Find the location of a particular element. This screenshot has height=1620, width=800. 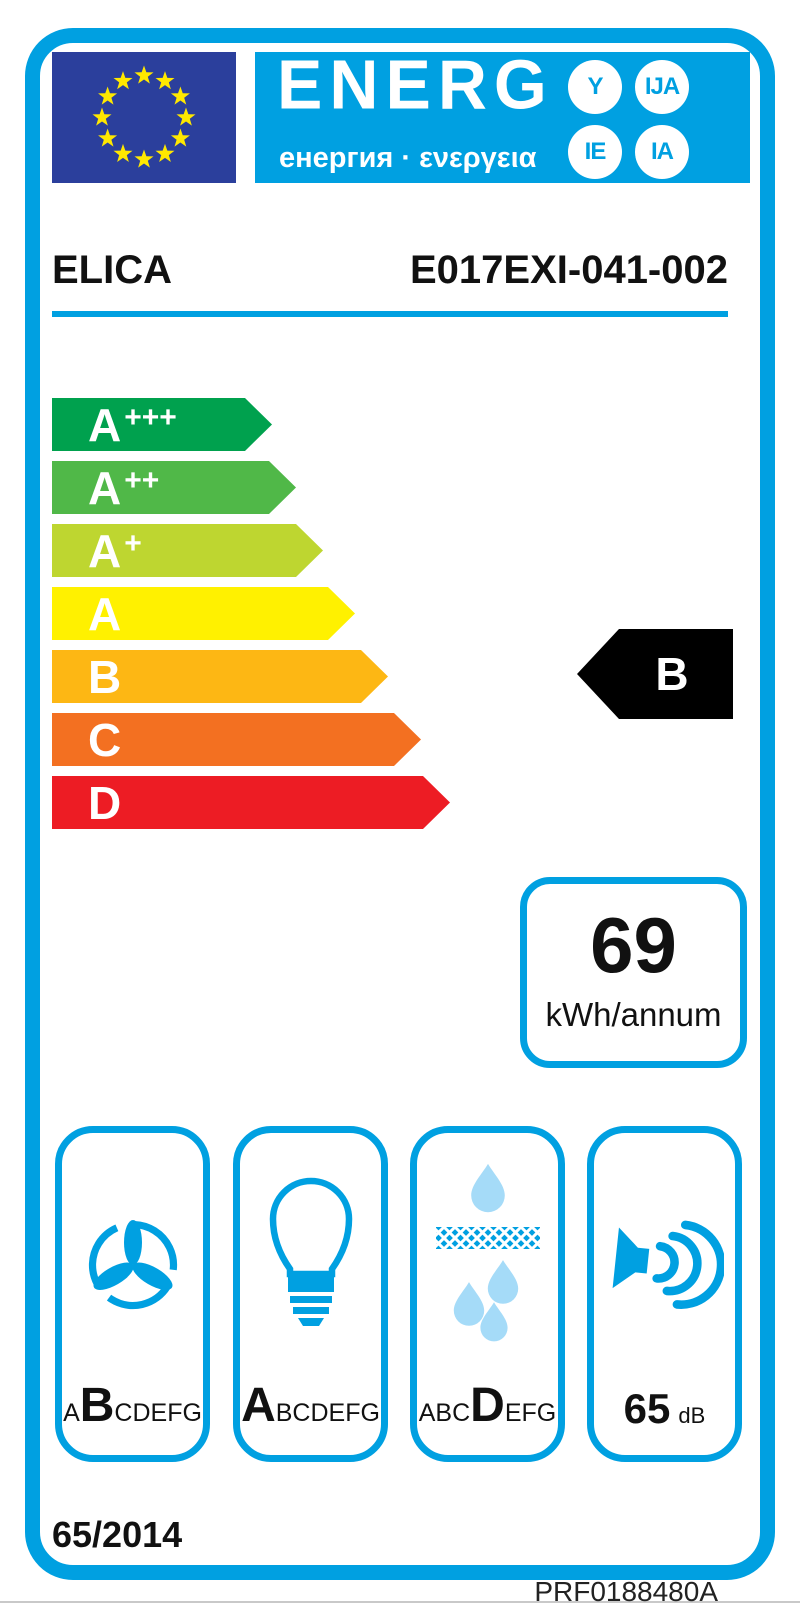

noise-value-row: 65 dB is located at coordinates (664, 1409).